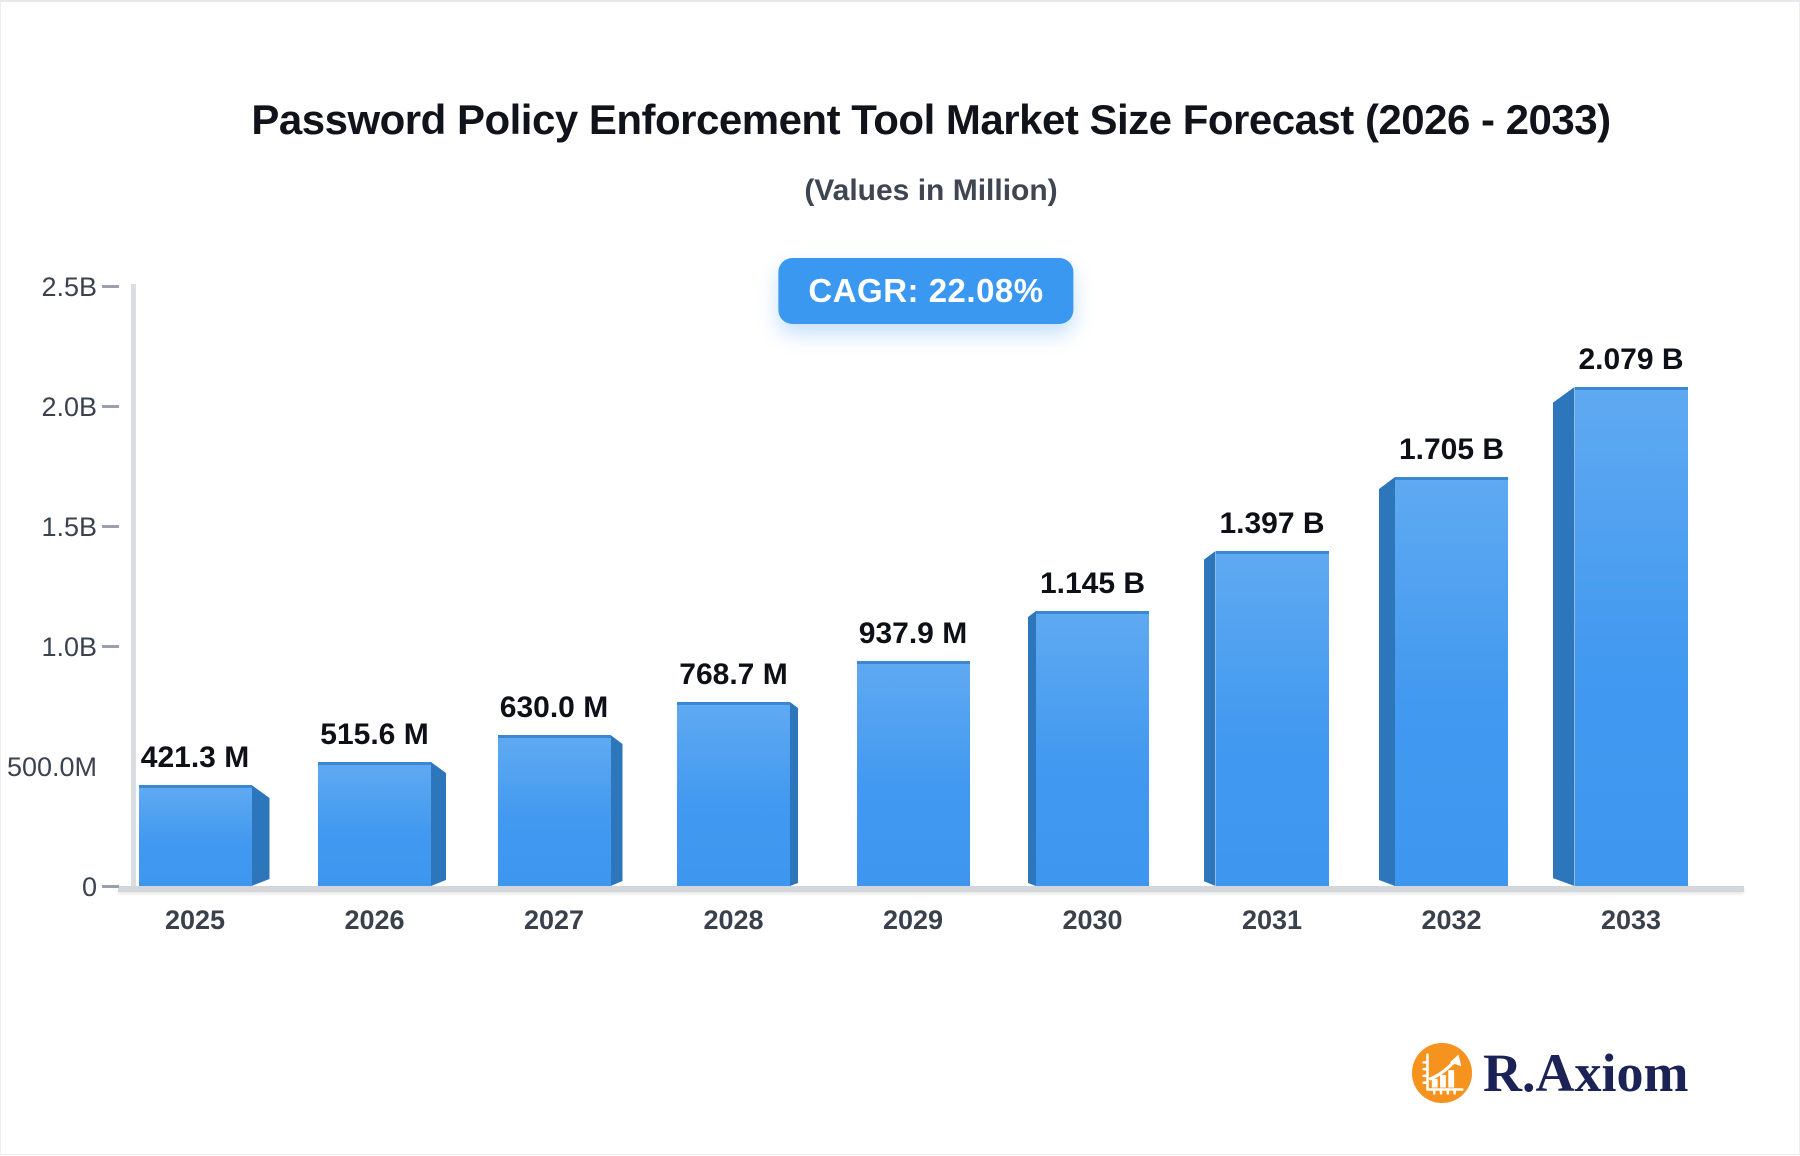 This screenshot has height=1156, width=1800. I want to click on y-tick-label: 1.5B, so click(69, 527).